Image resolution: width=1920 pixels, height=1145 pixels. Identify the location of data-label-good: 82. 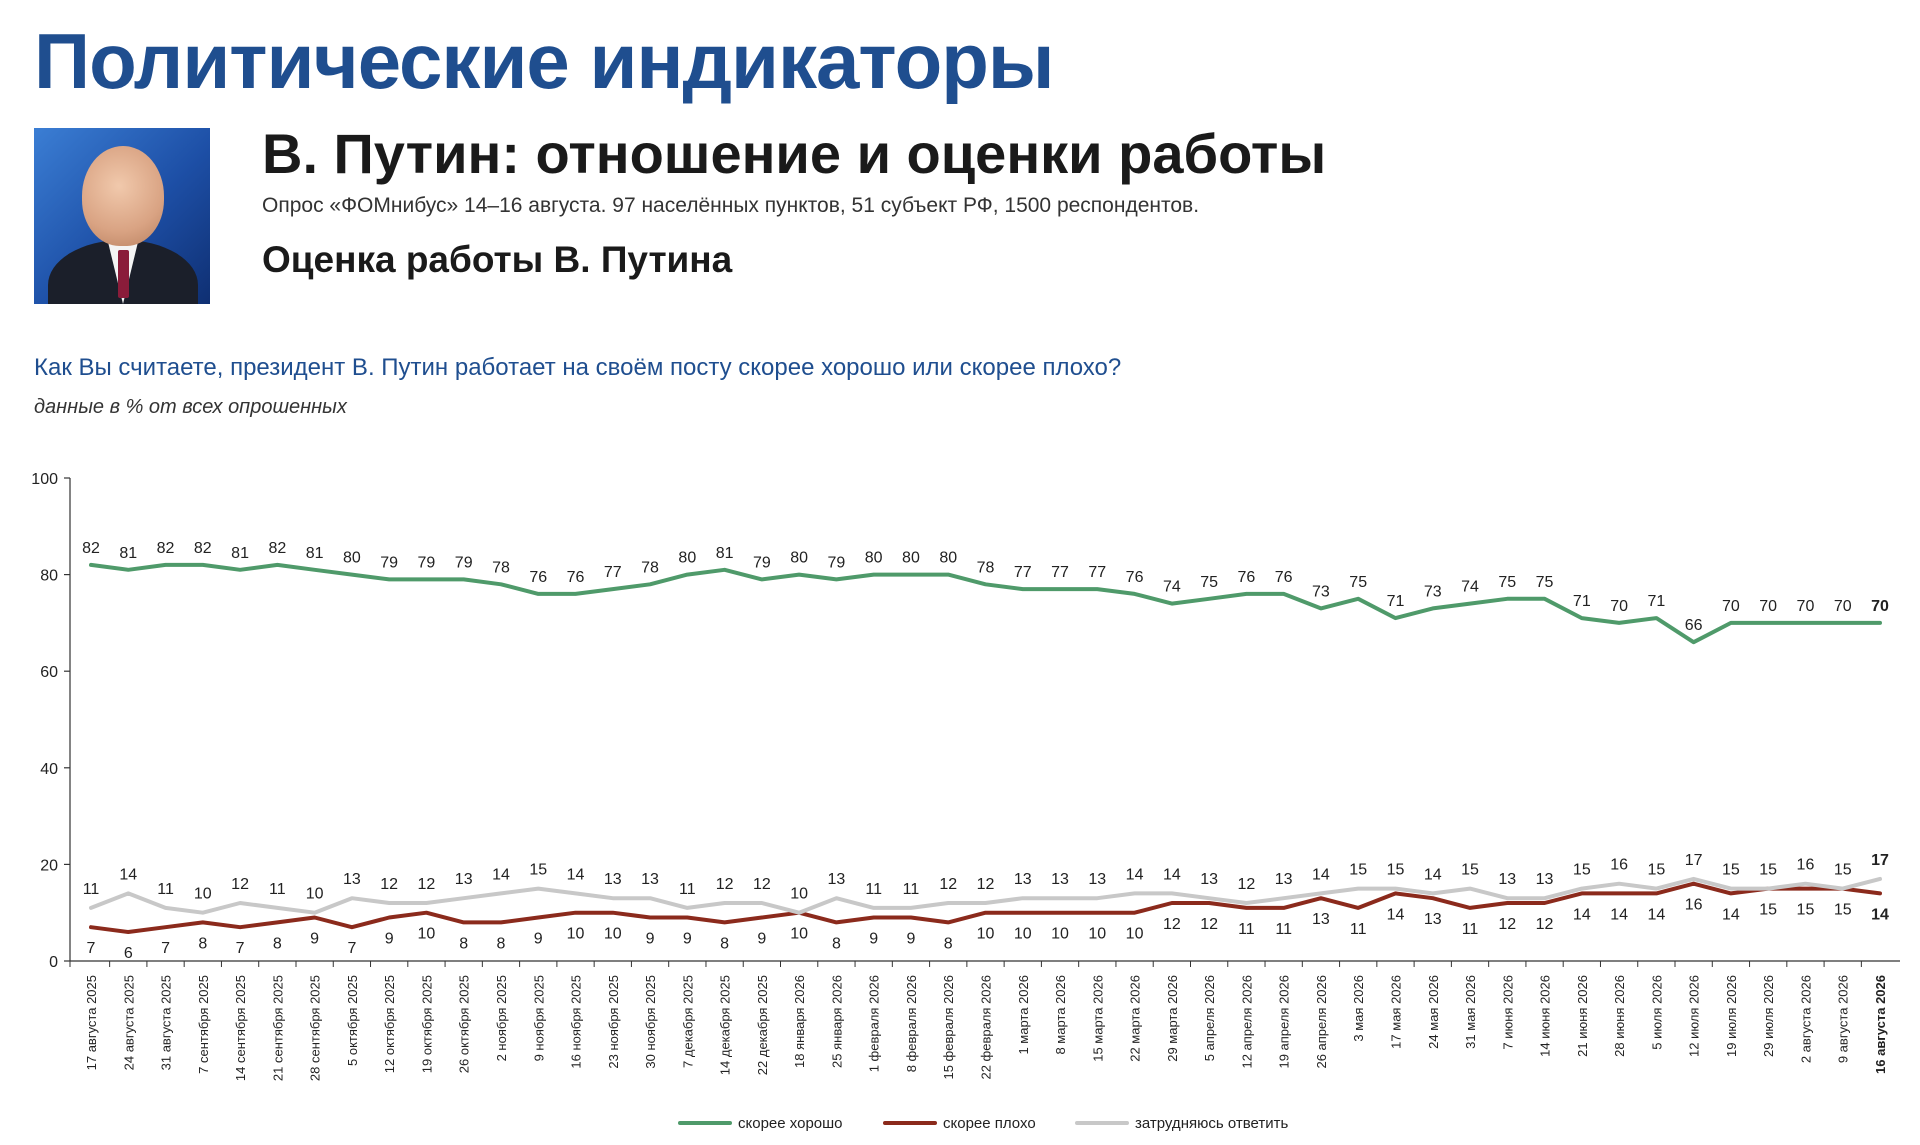
(91, 548).